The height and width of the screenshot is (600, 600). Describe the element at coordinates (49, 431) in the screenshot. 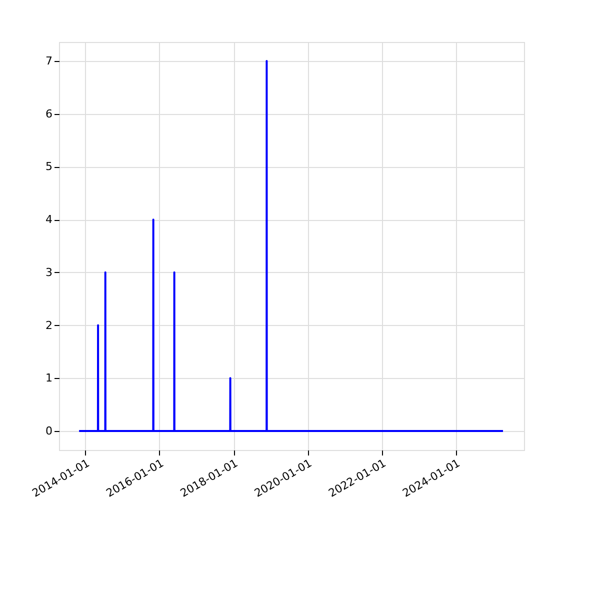

I see `y-tick-label: 0` at that location.